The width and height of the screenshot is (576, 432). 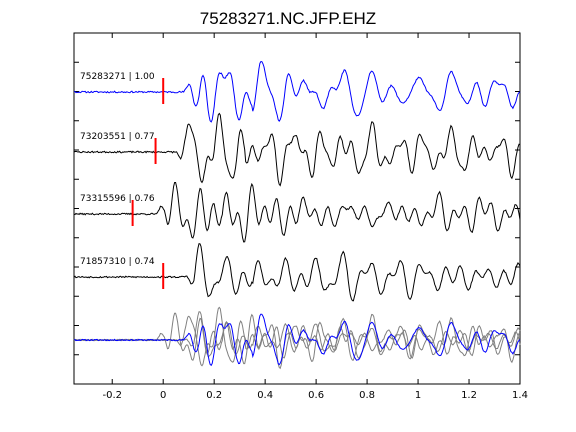 What do you see at coordinates (469, 395) in the screenshot?
I see `x-tick-label: 1.2` at bounding box center [469, 395].